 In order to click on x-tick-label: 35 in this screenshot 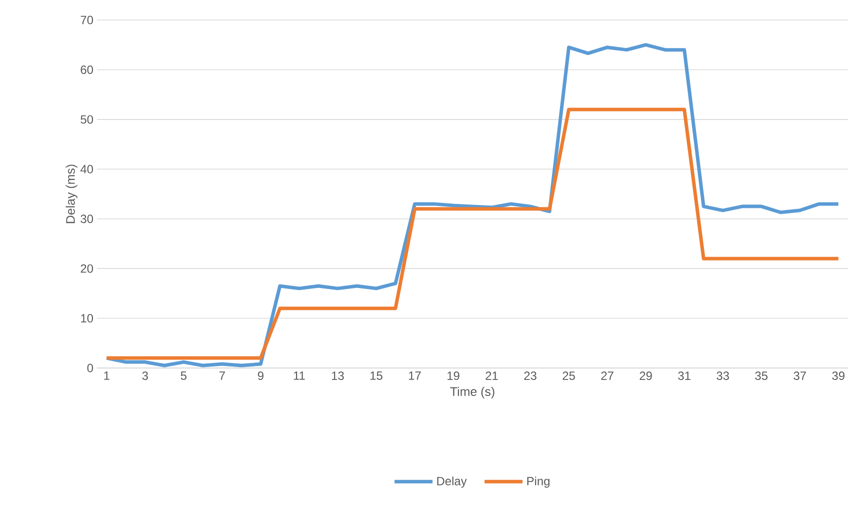, I will do `click(761, 376)`.